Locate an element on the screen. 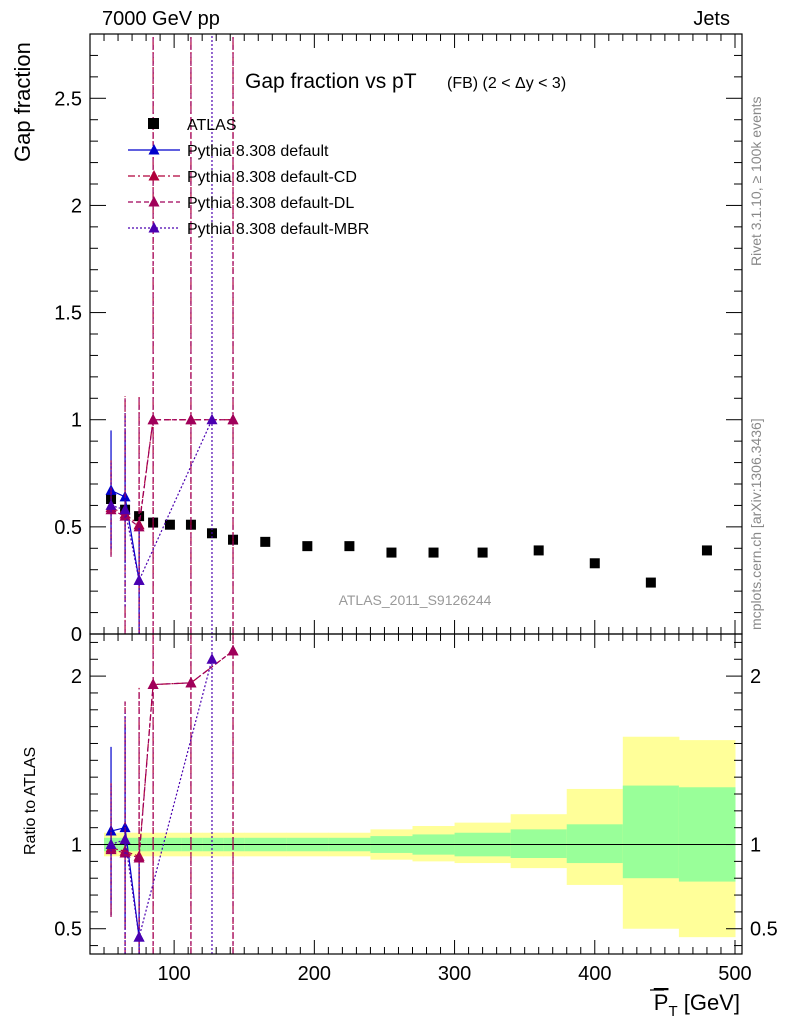 The width and height of the screenshot is (786, 1024). ratio-y-tick-label-right: 0.5 is located at coordinates (764, 930).